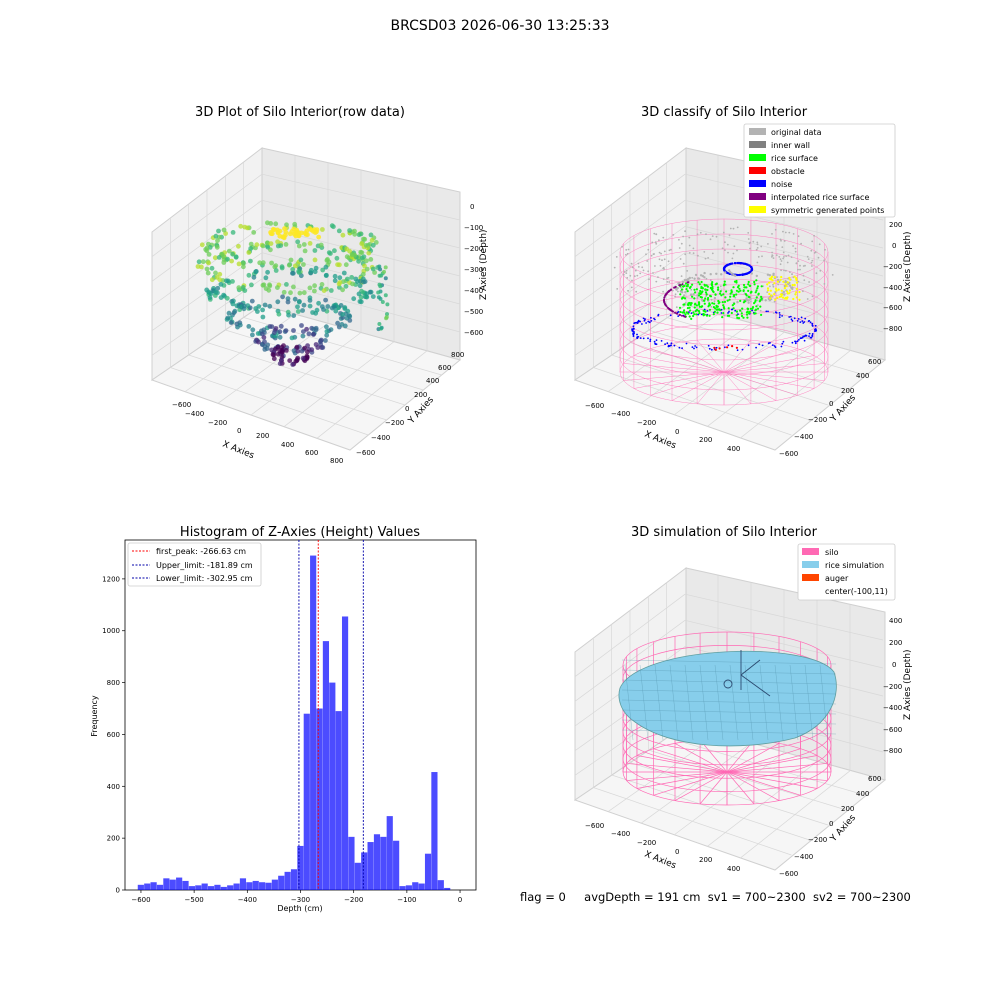 The height and width of the screenshot is (1000, 1000). Describe the element at coordinates (892, 730) in the screenshot. I see `sim-ztick: −600` at that location.